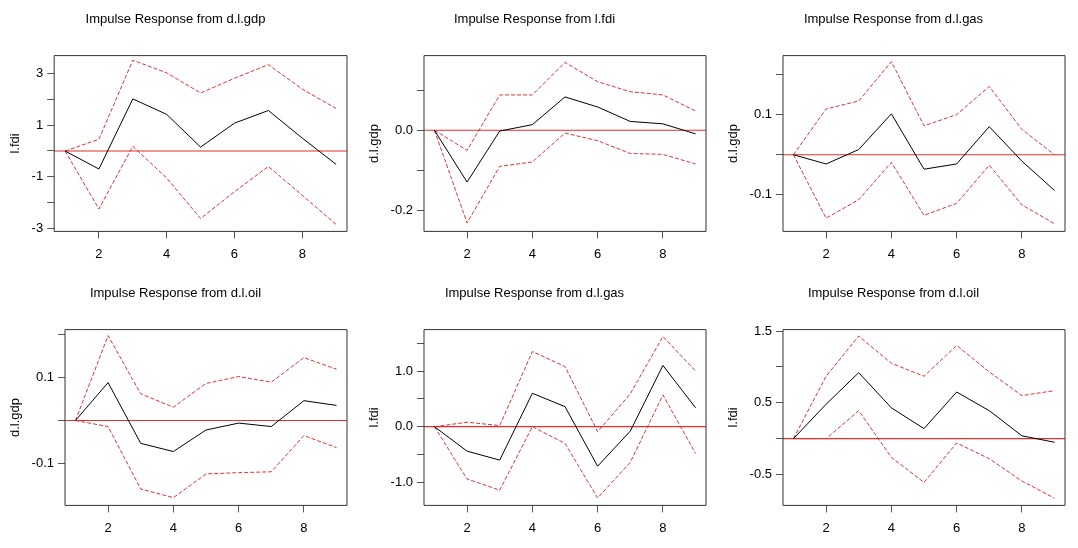 This screenshot has height=548, width=1078. I want to click on y-tick-label: 1.0, so click(403, 370).